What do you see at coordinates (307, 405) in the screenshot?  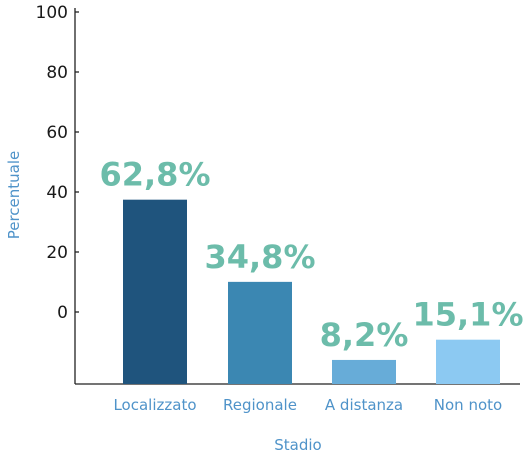 I see `category-labels-group: Localizzato Regionale A distanza Non noto` at bounding box center [307, 405].